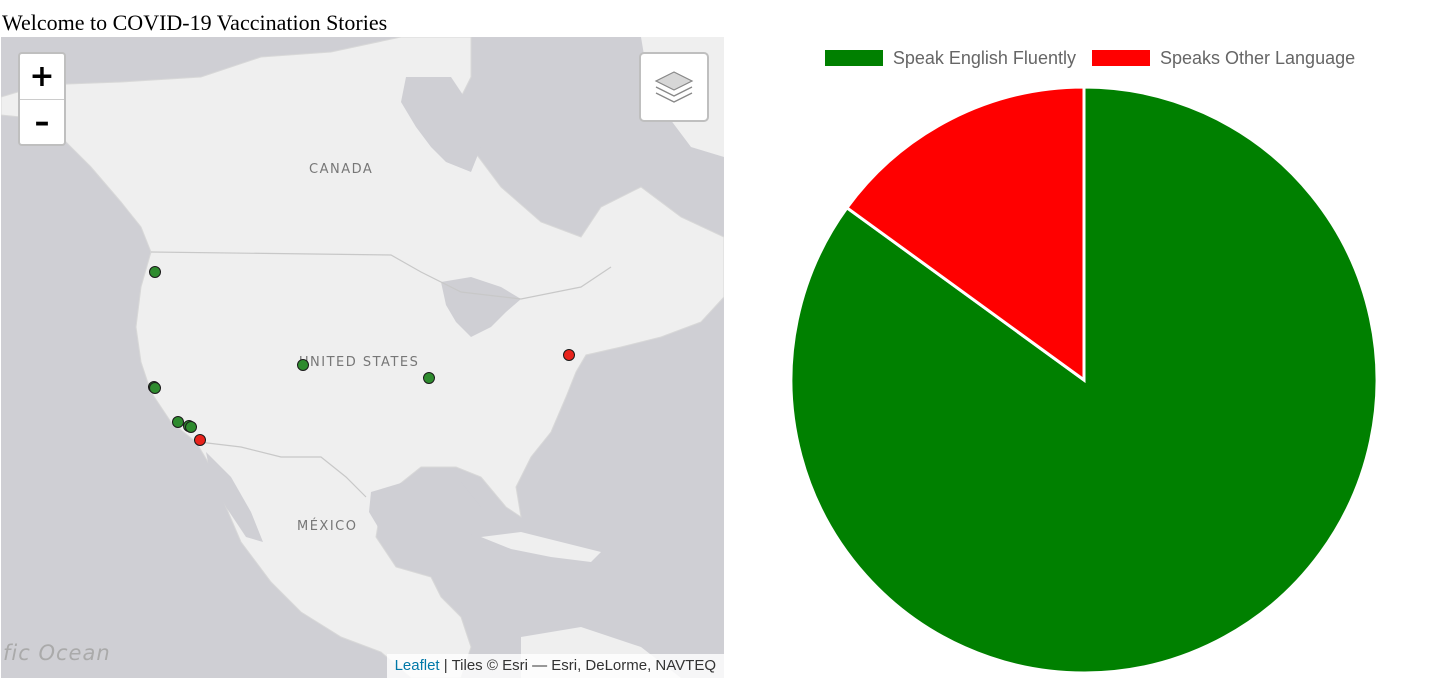  I want to click on legend-label-english: Speak English Fluently, so click(984, 57).